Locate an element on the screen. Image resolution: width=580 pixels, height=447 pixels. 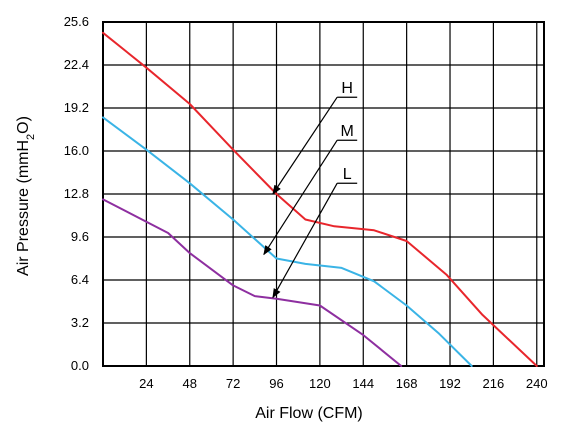
y-tick-label: 16.0 is located at coordinates (76, 150).